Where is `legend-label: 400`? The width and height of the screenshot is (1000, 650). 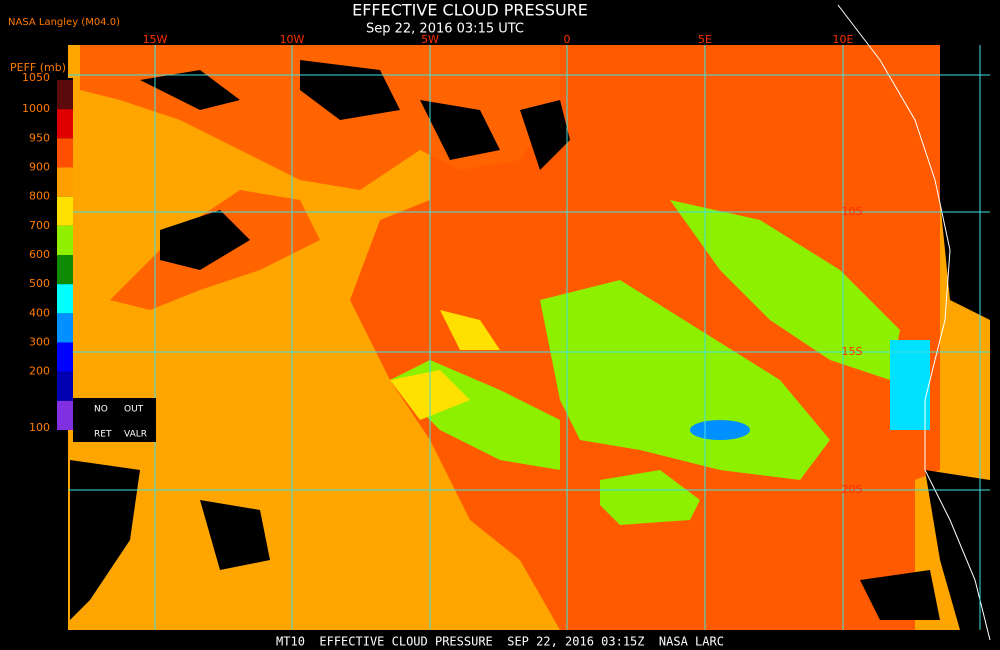 legend-label: 400 is located at coordinates (39, 312).